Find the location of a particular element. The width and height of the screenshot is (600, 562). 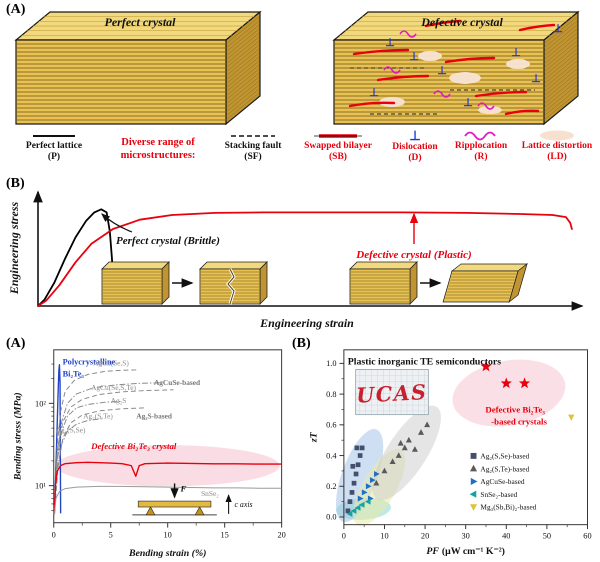

brittle-pointer-arrow is located at coordinates (117, 223).